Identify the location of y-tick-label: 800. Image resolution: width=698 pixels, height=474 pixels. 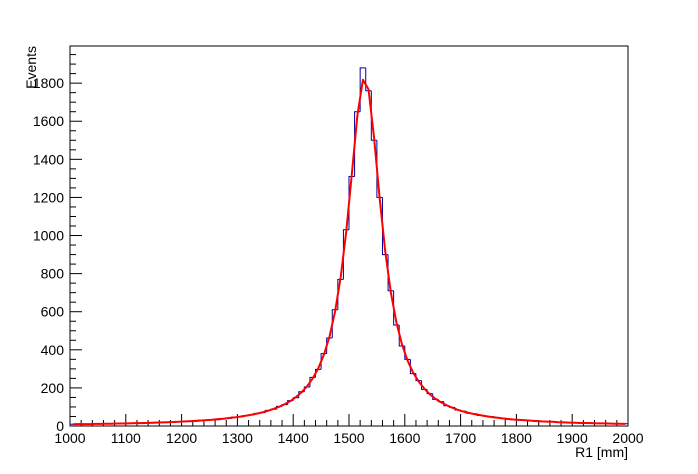
(53, 274).